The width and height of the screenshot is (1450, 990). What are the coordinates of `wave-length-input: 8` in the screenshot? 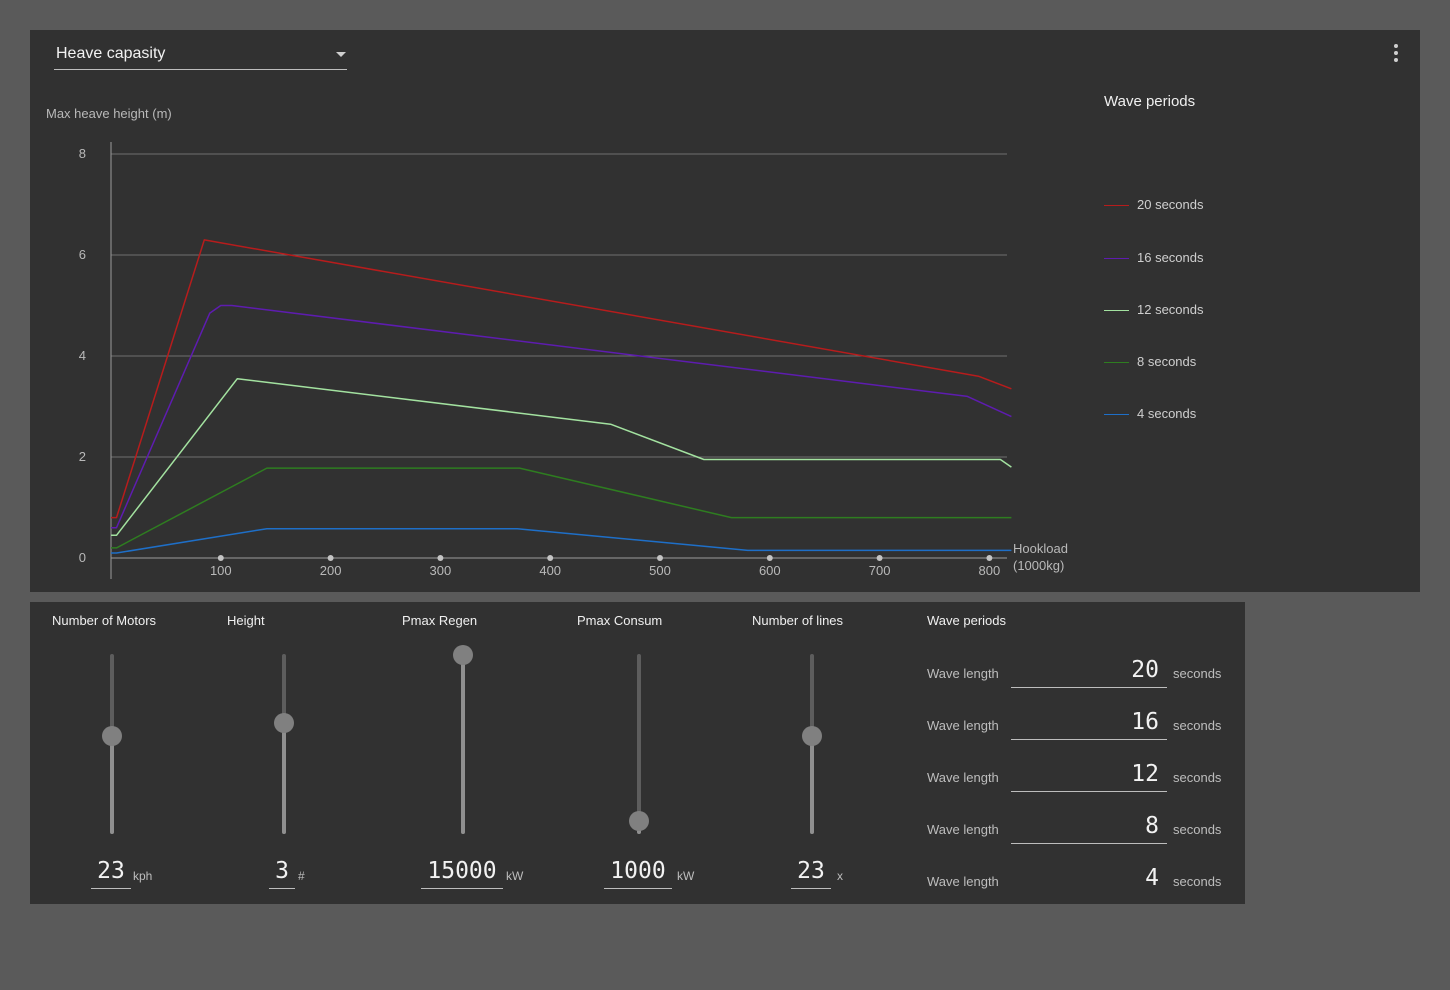 It's located at (1089, 827).